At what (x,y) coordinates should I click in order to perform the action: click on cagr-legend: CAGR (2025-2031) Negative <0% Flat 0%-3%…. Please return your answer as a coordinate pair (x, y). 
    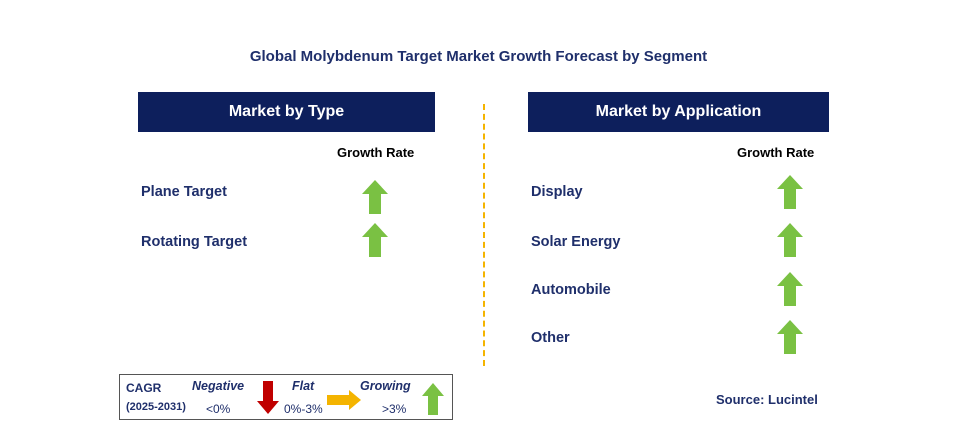
    Looking at the image, I should click on (286, 397).